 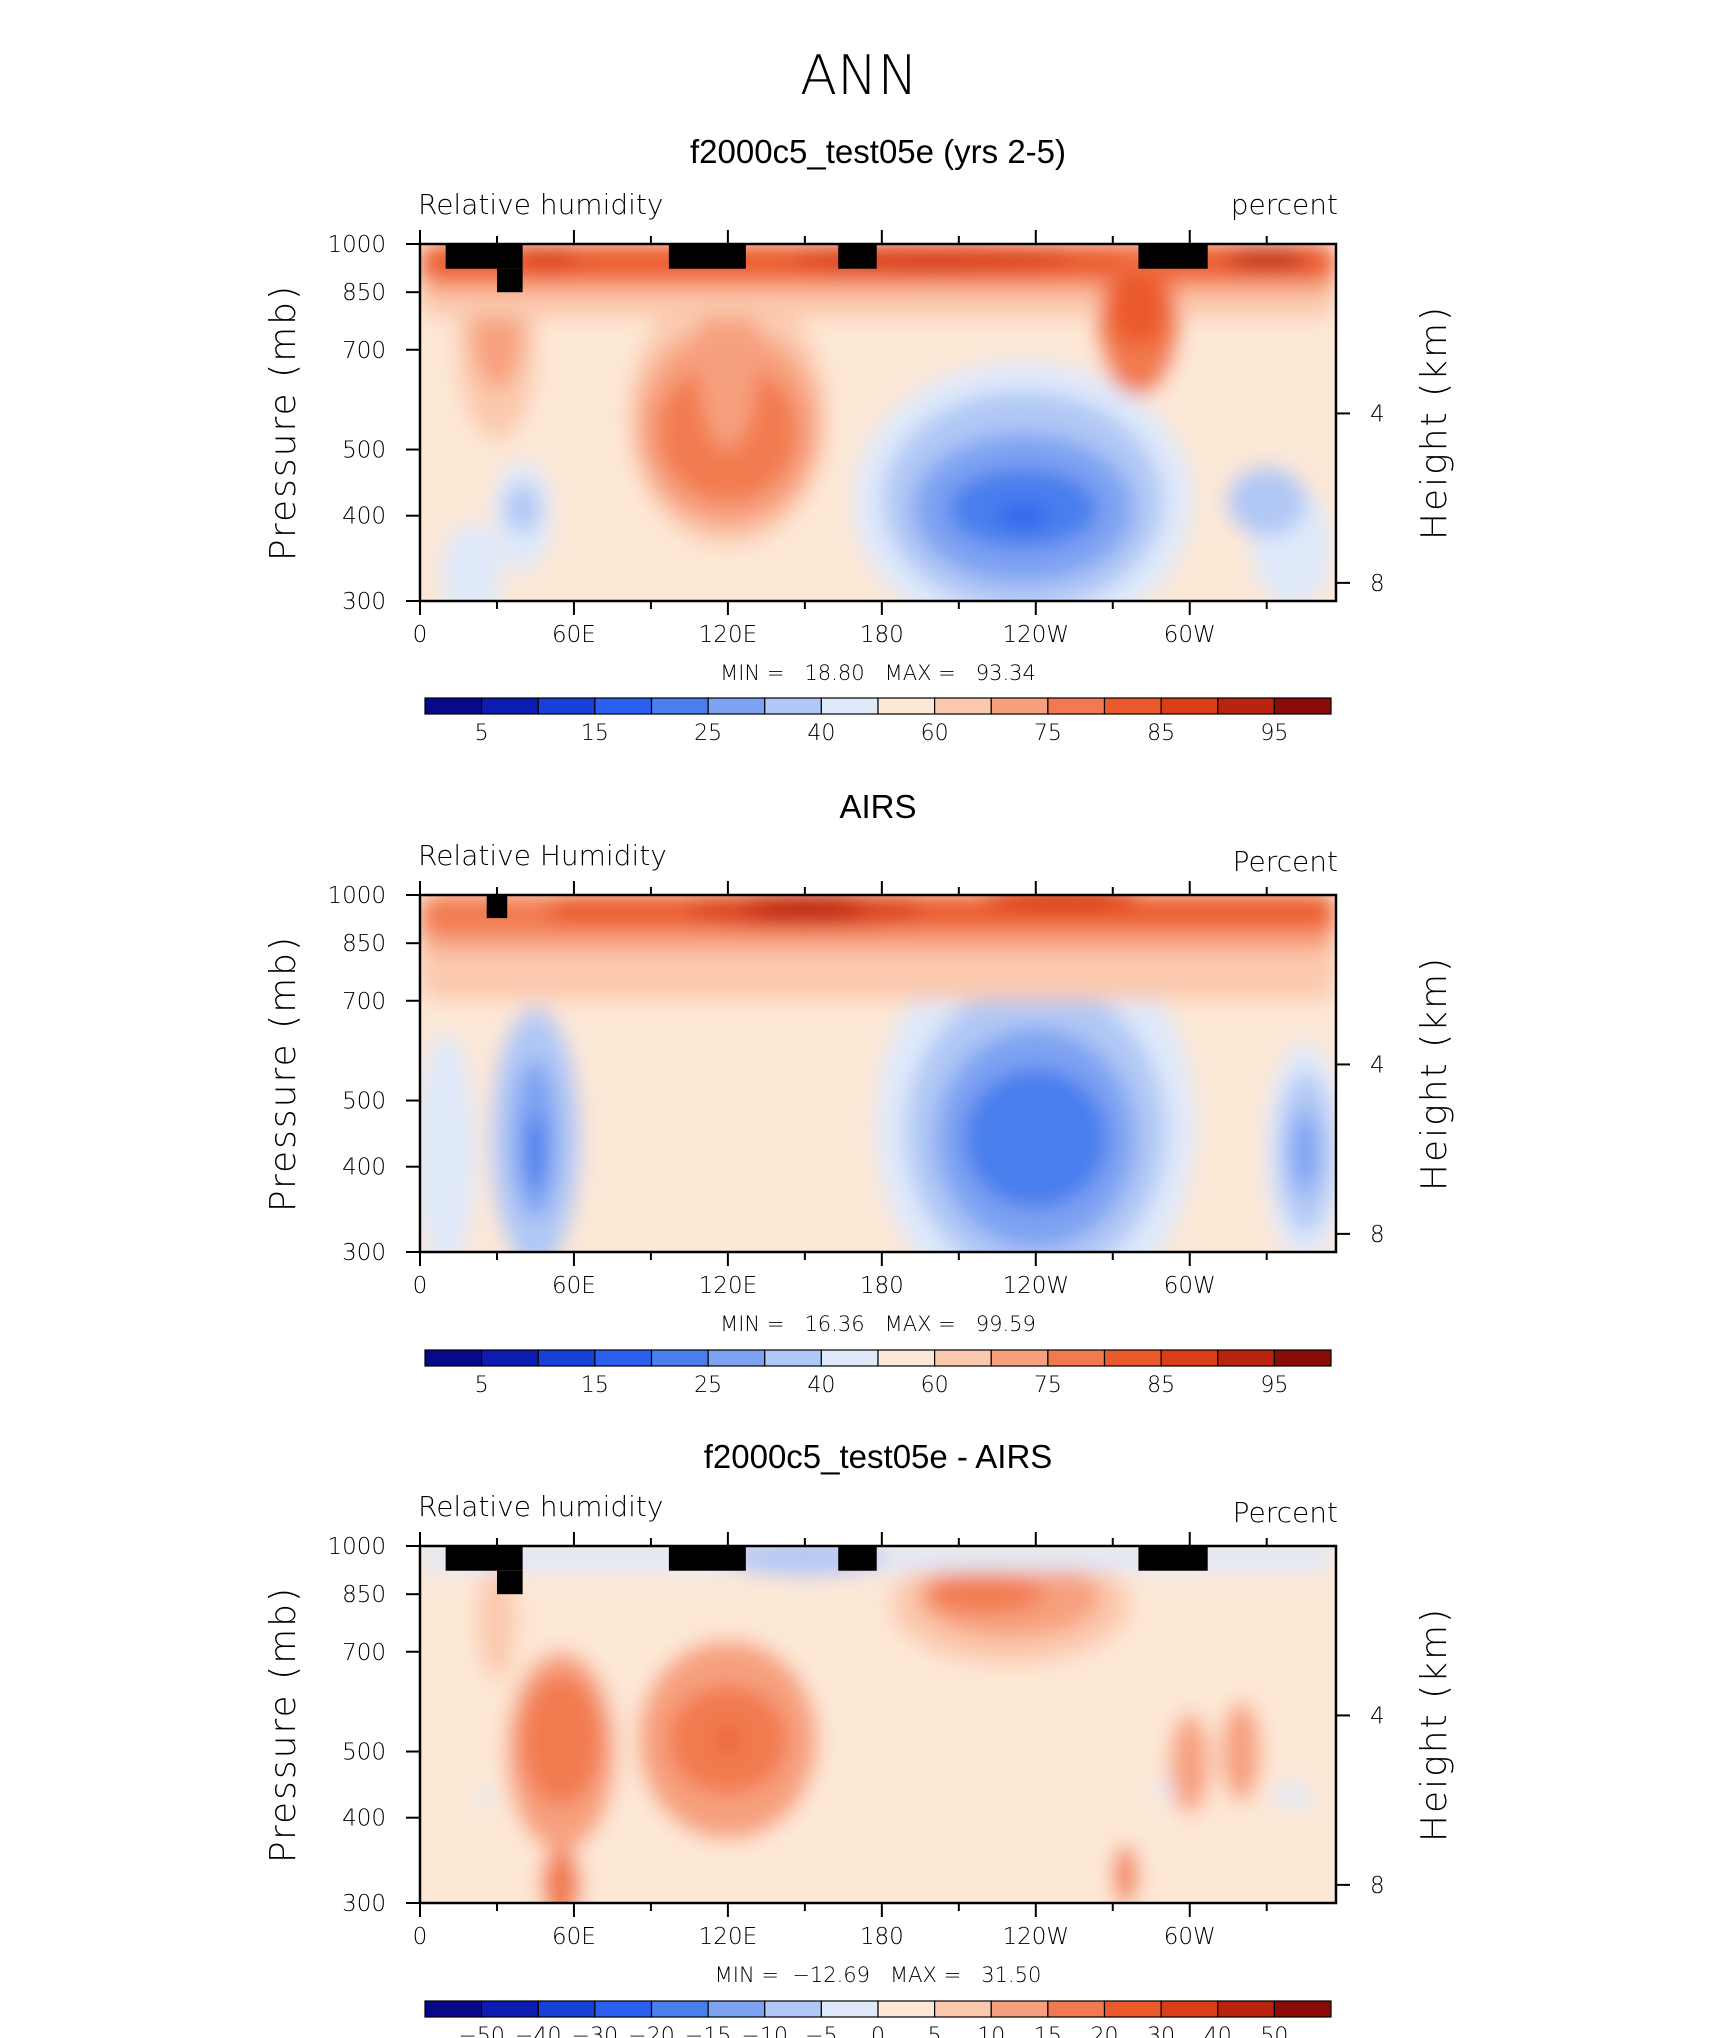 What do you see at coordinates (1377, 414) in the screenshot?
I see `y-right-tick-label: 4` at bounding box center [1377, 414].